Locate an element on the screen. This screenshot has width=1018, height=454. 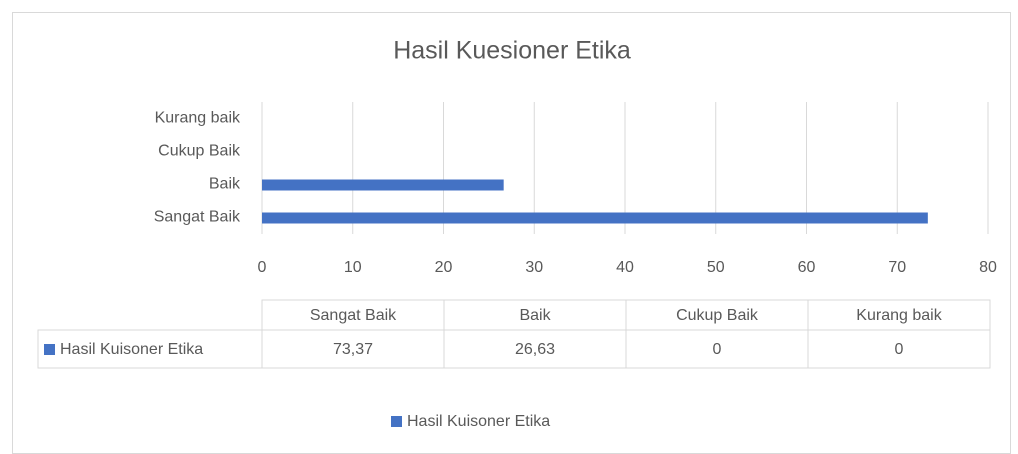
table-header: Kurang baik is located at coordinates (899, 315).